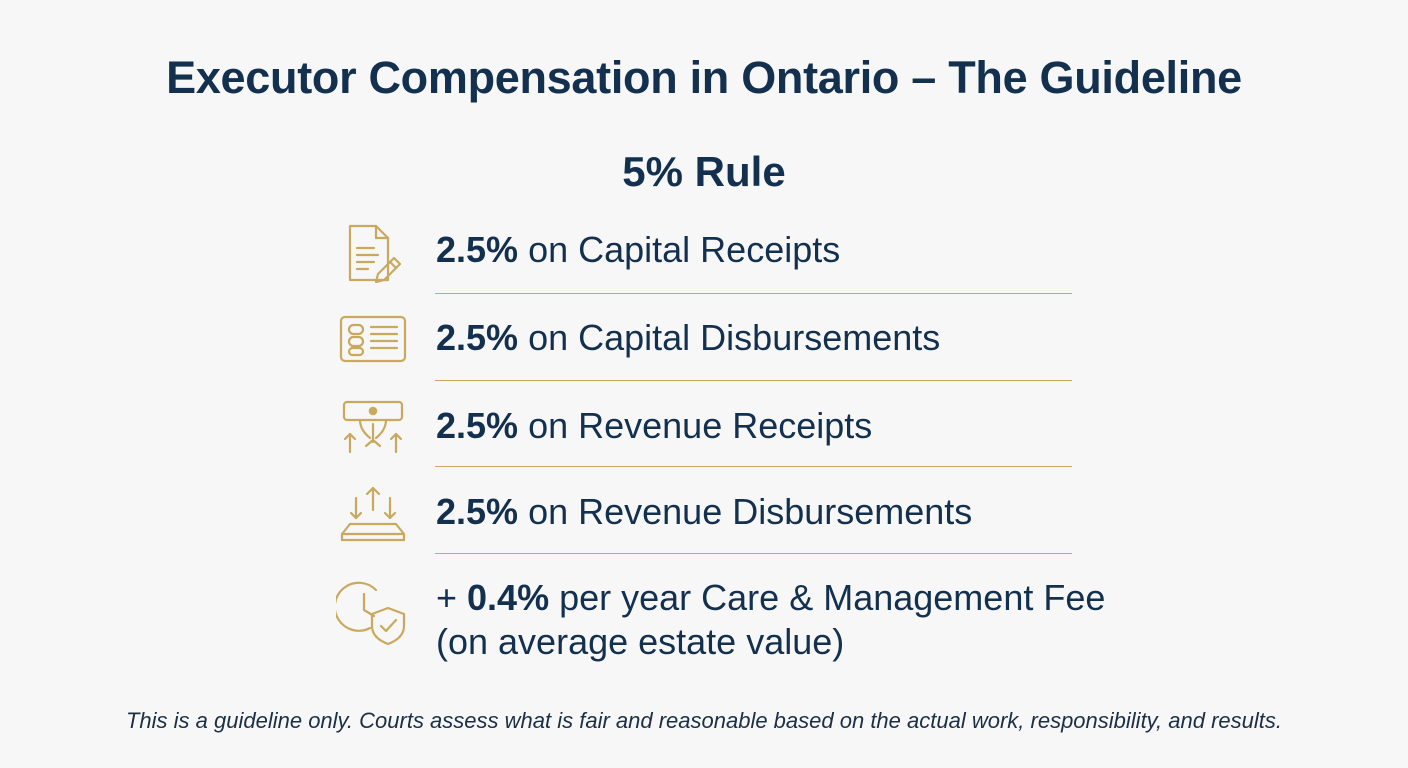 Image resolution: width=1408 pixels, height=768 pixels. Describe the element at coordinates (640, 641) in the screenshot. I see `fee-line-2: (on average estate value)` at that location.